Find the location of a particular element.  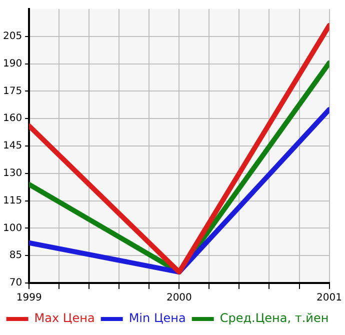

y-tick-label: 190 is located at coordinates (12, 64).